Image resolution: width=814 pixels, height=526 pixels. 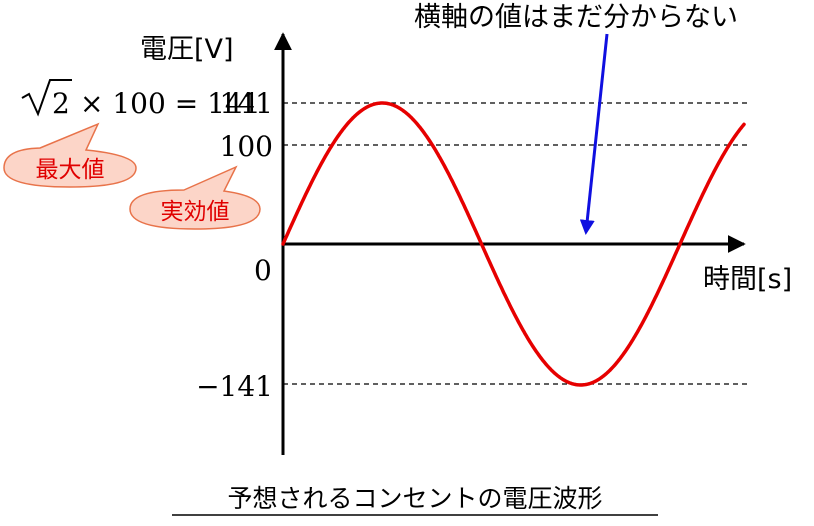 What do you see at coordinates (70, 170) in the screenshot?
I see `max-value-label: 最大値` at bounding box center [70, 170].